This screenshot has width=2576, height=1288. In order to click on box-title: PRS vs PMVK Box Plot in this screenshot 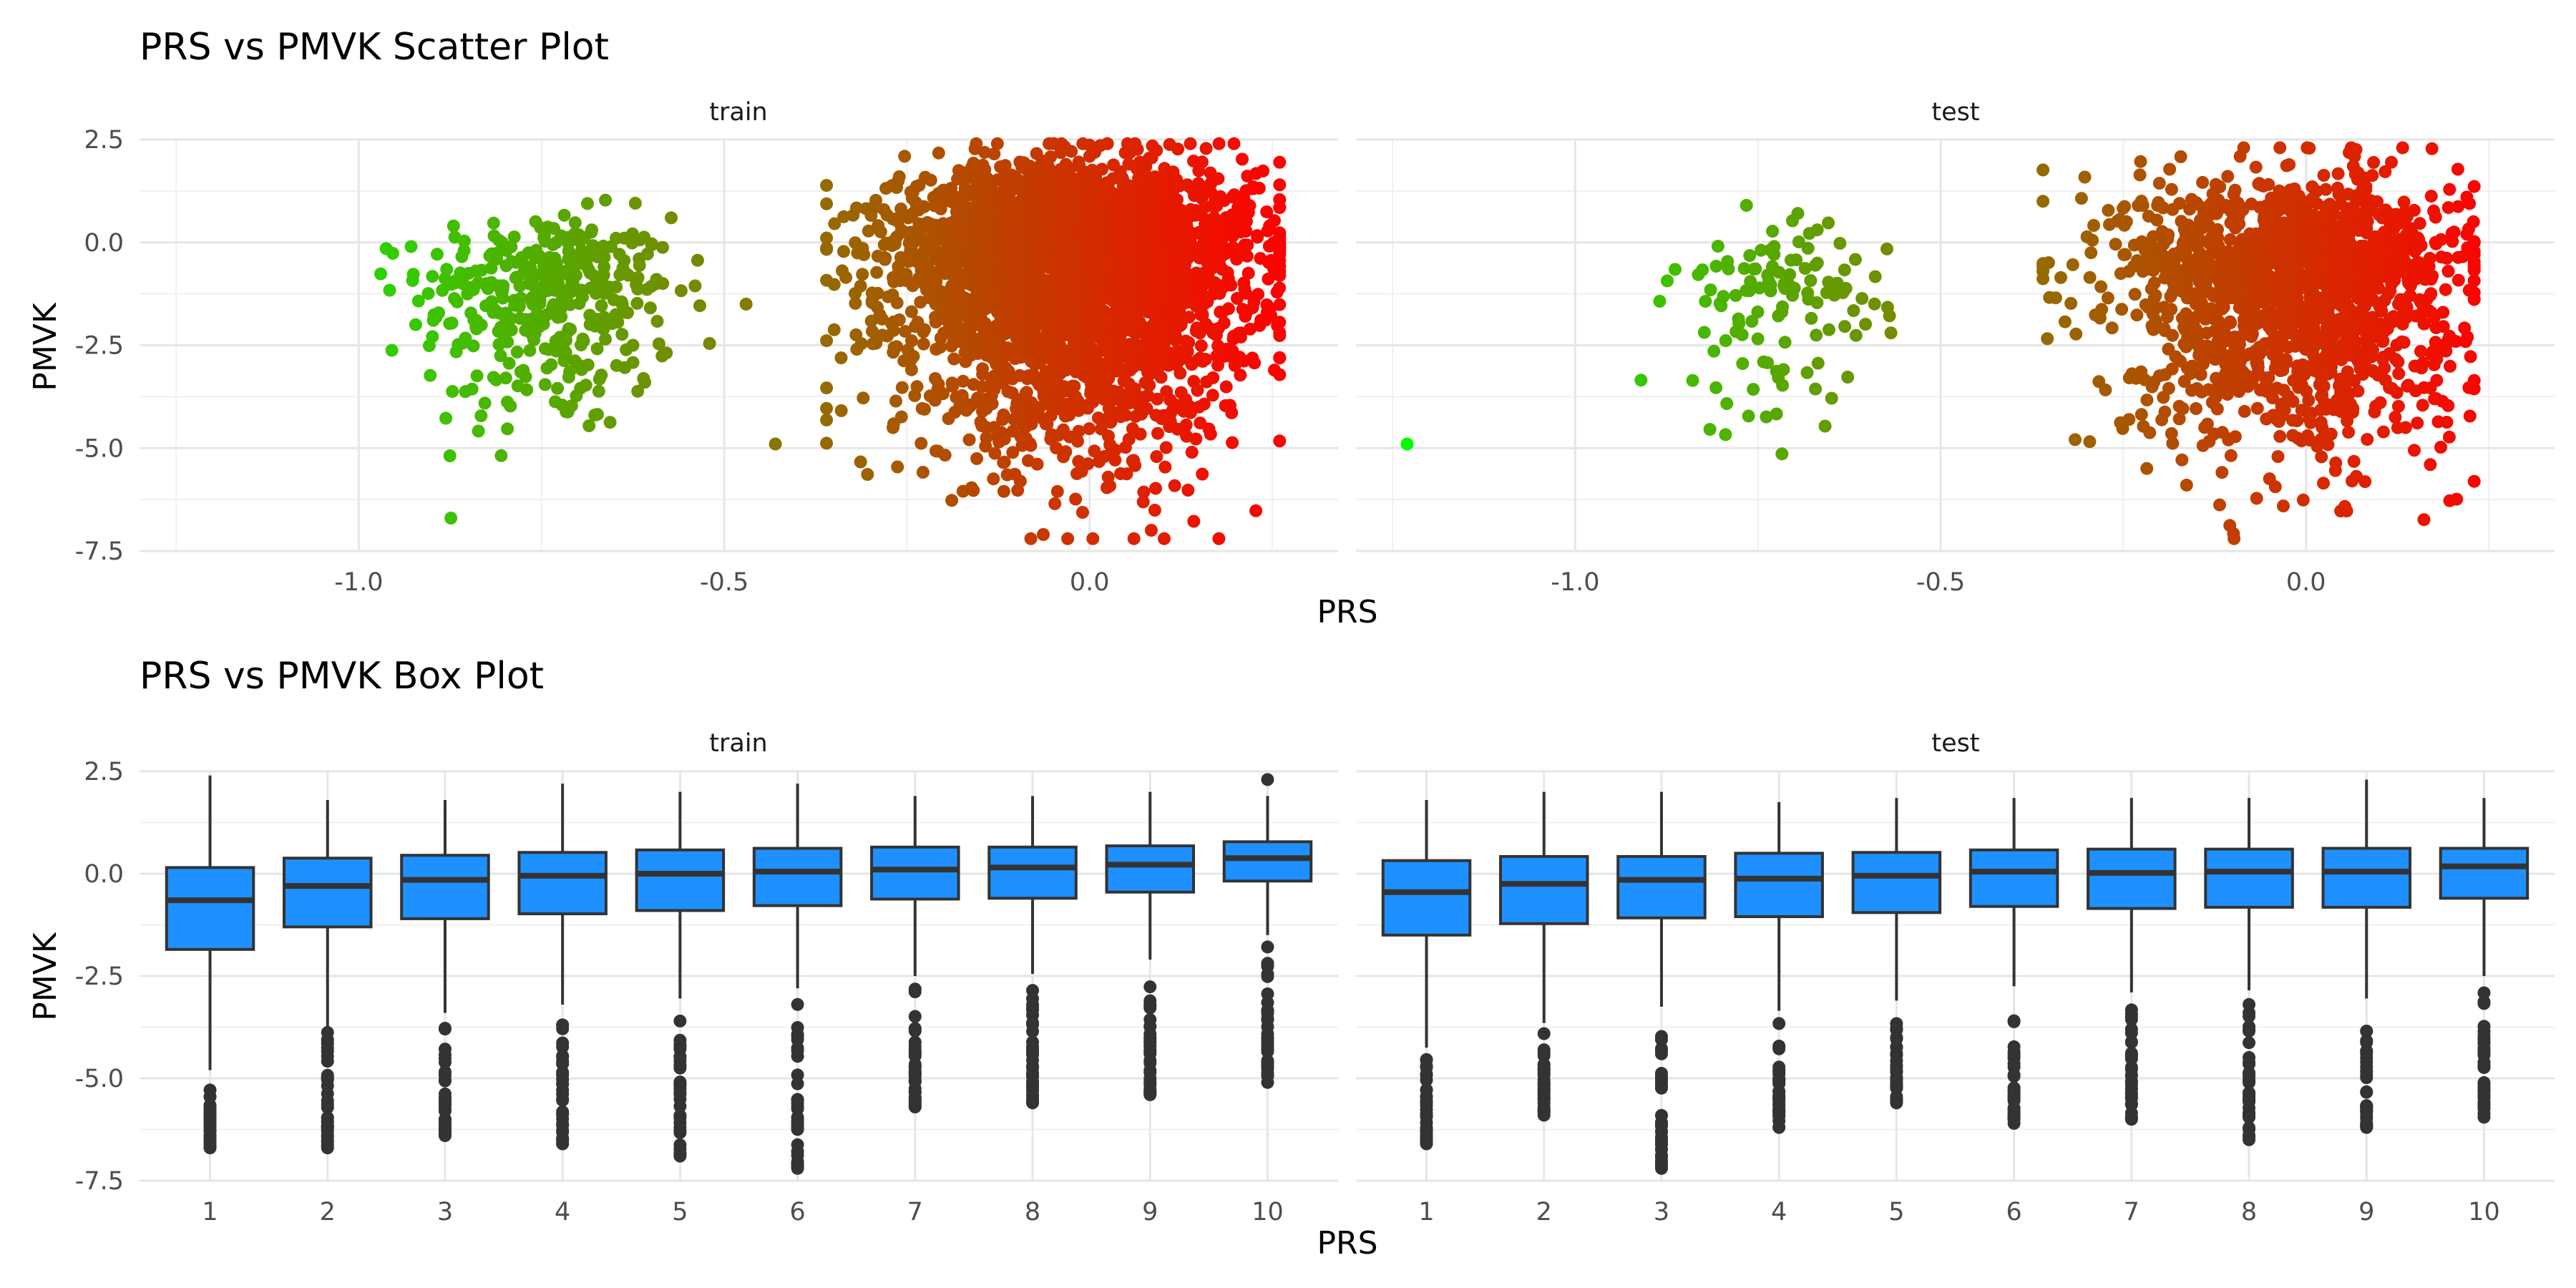, I will do `click(342, 676)`.